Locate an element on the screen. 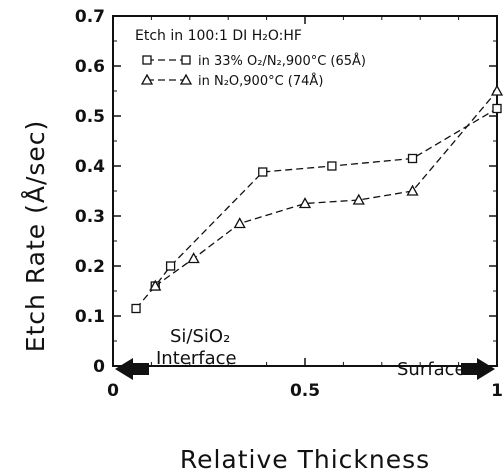 This screenshot has width=503, height=476. interface-label-line1: Si/SiO₂ is located at coordinates (200, 336).